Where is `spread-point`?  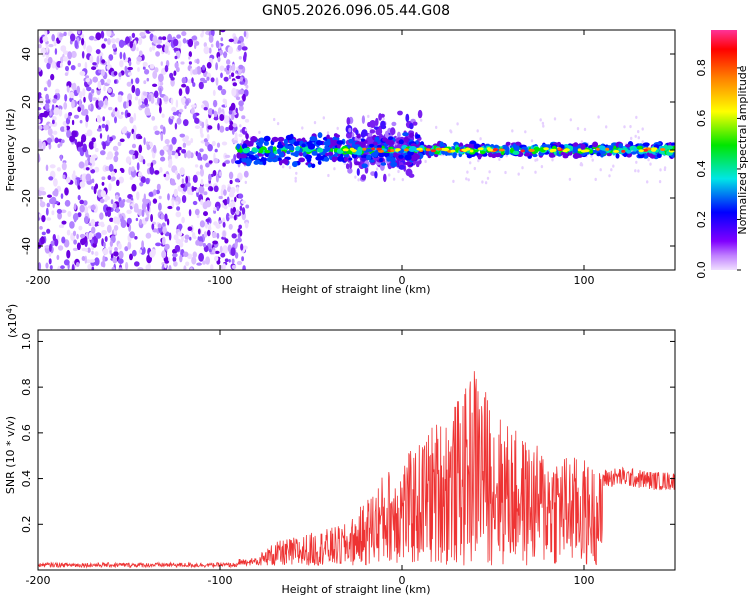 spread-point is located at coordinates (363, 177).